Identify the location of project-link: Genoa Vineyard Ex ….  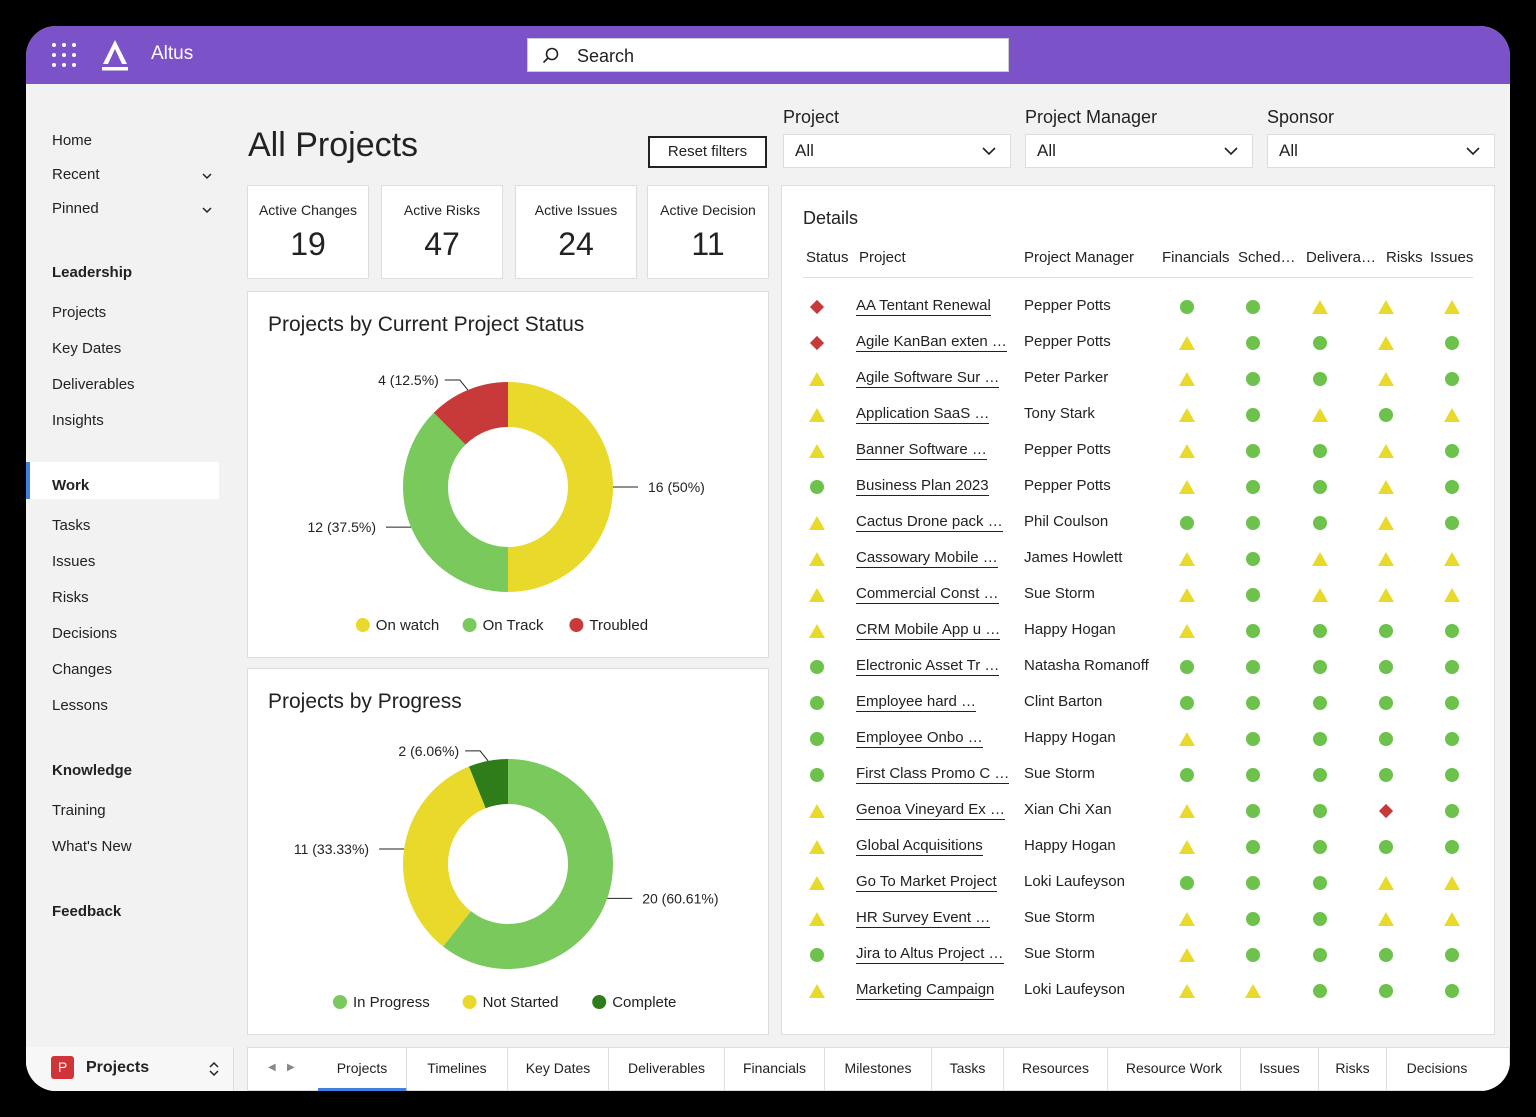
(930, 810).